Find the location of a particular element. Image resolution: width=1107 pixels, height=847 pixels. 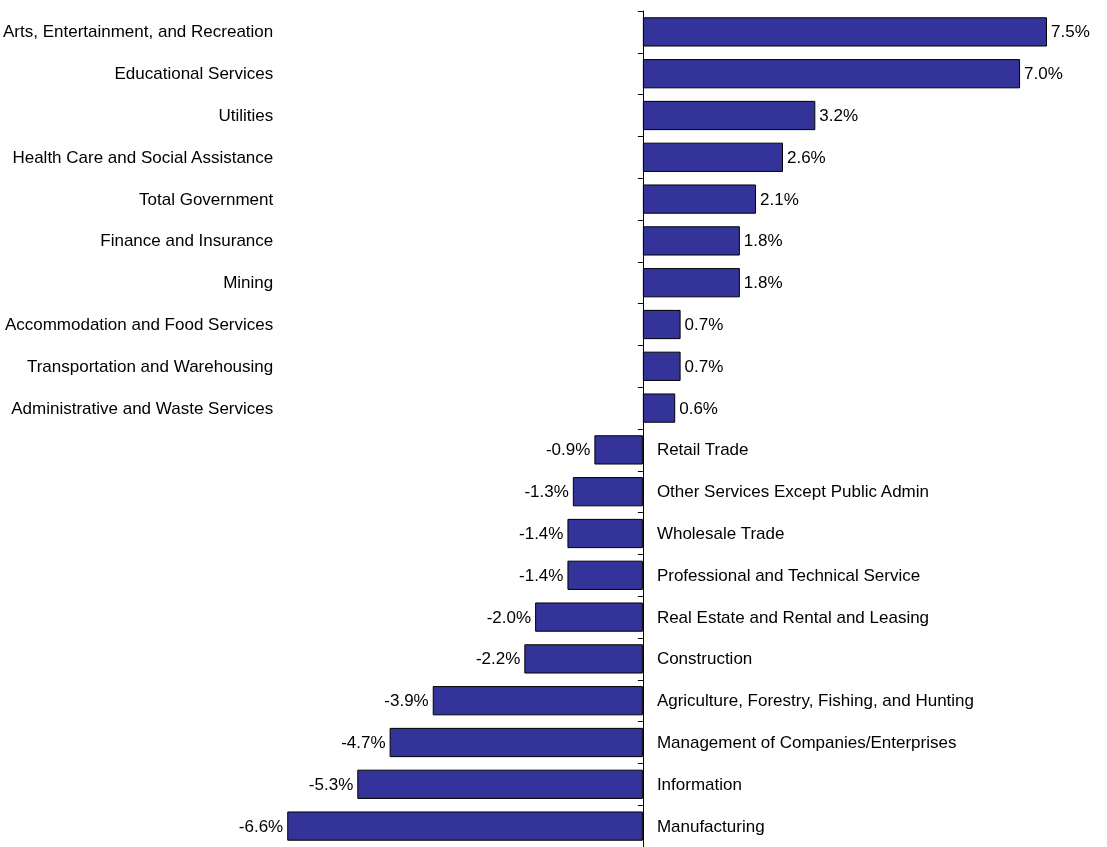

y-tick-label: Management of Companies/Enterprises is located at coordinates (806, 742).